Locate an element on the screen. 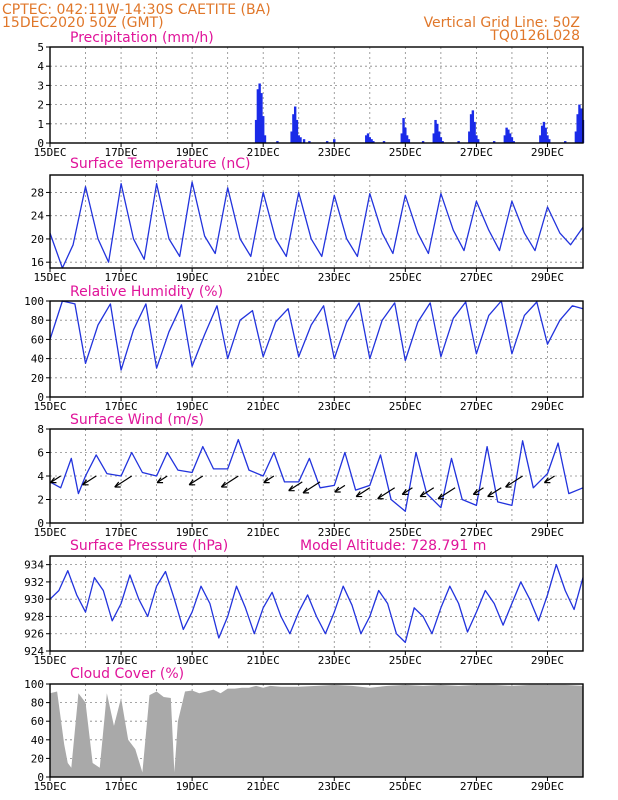 This screenshot has width=618, height=800. panel-title: Surface Temperature (nC) is located at coordinates (160, 164).